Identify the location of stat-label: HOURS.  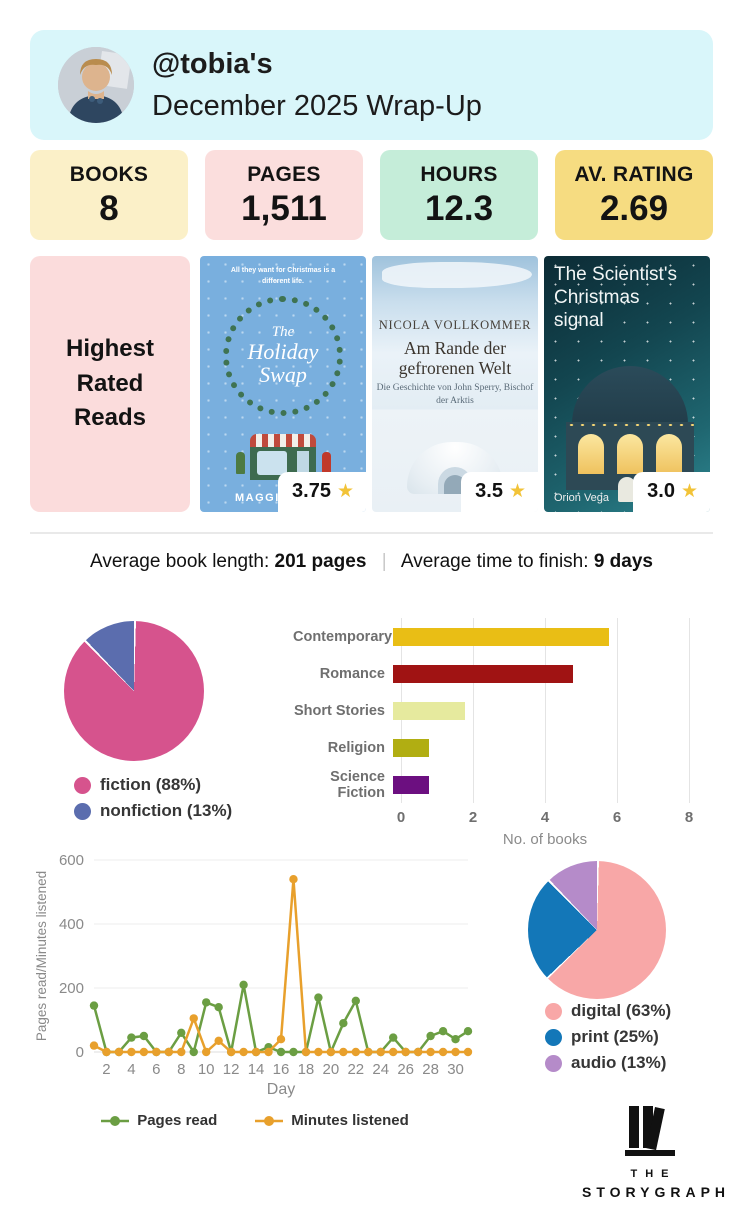
(459, 174).